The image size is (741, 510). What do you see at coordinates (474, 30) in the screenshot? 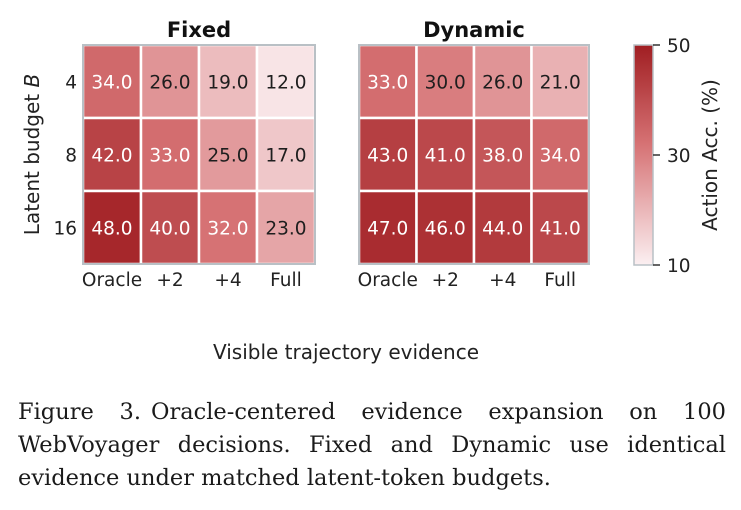
I see `panel-title: Dynamic` at bounding box center [474, 30].